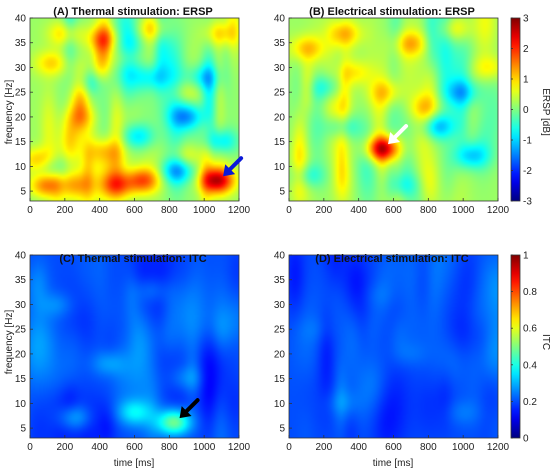  What do you see at coordinates (134, 463) in the screenshot?
I see `panel-c-xlabel: time [ms]` at bounding box center [134, 463].